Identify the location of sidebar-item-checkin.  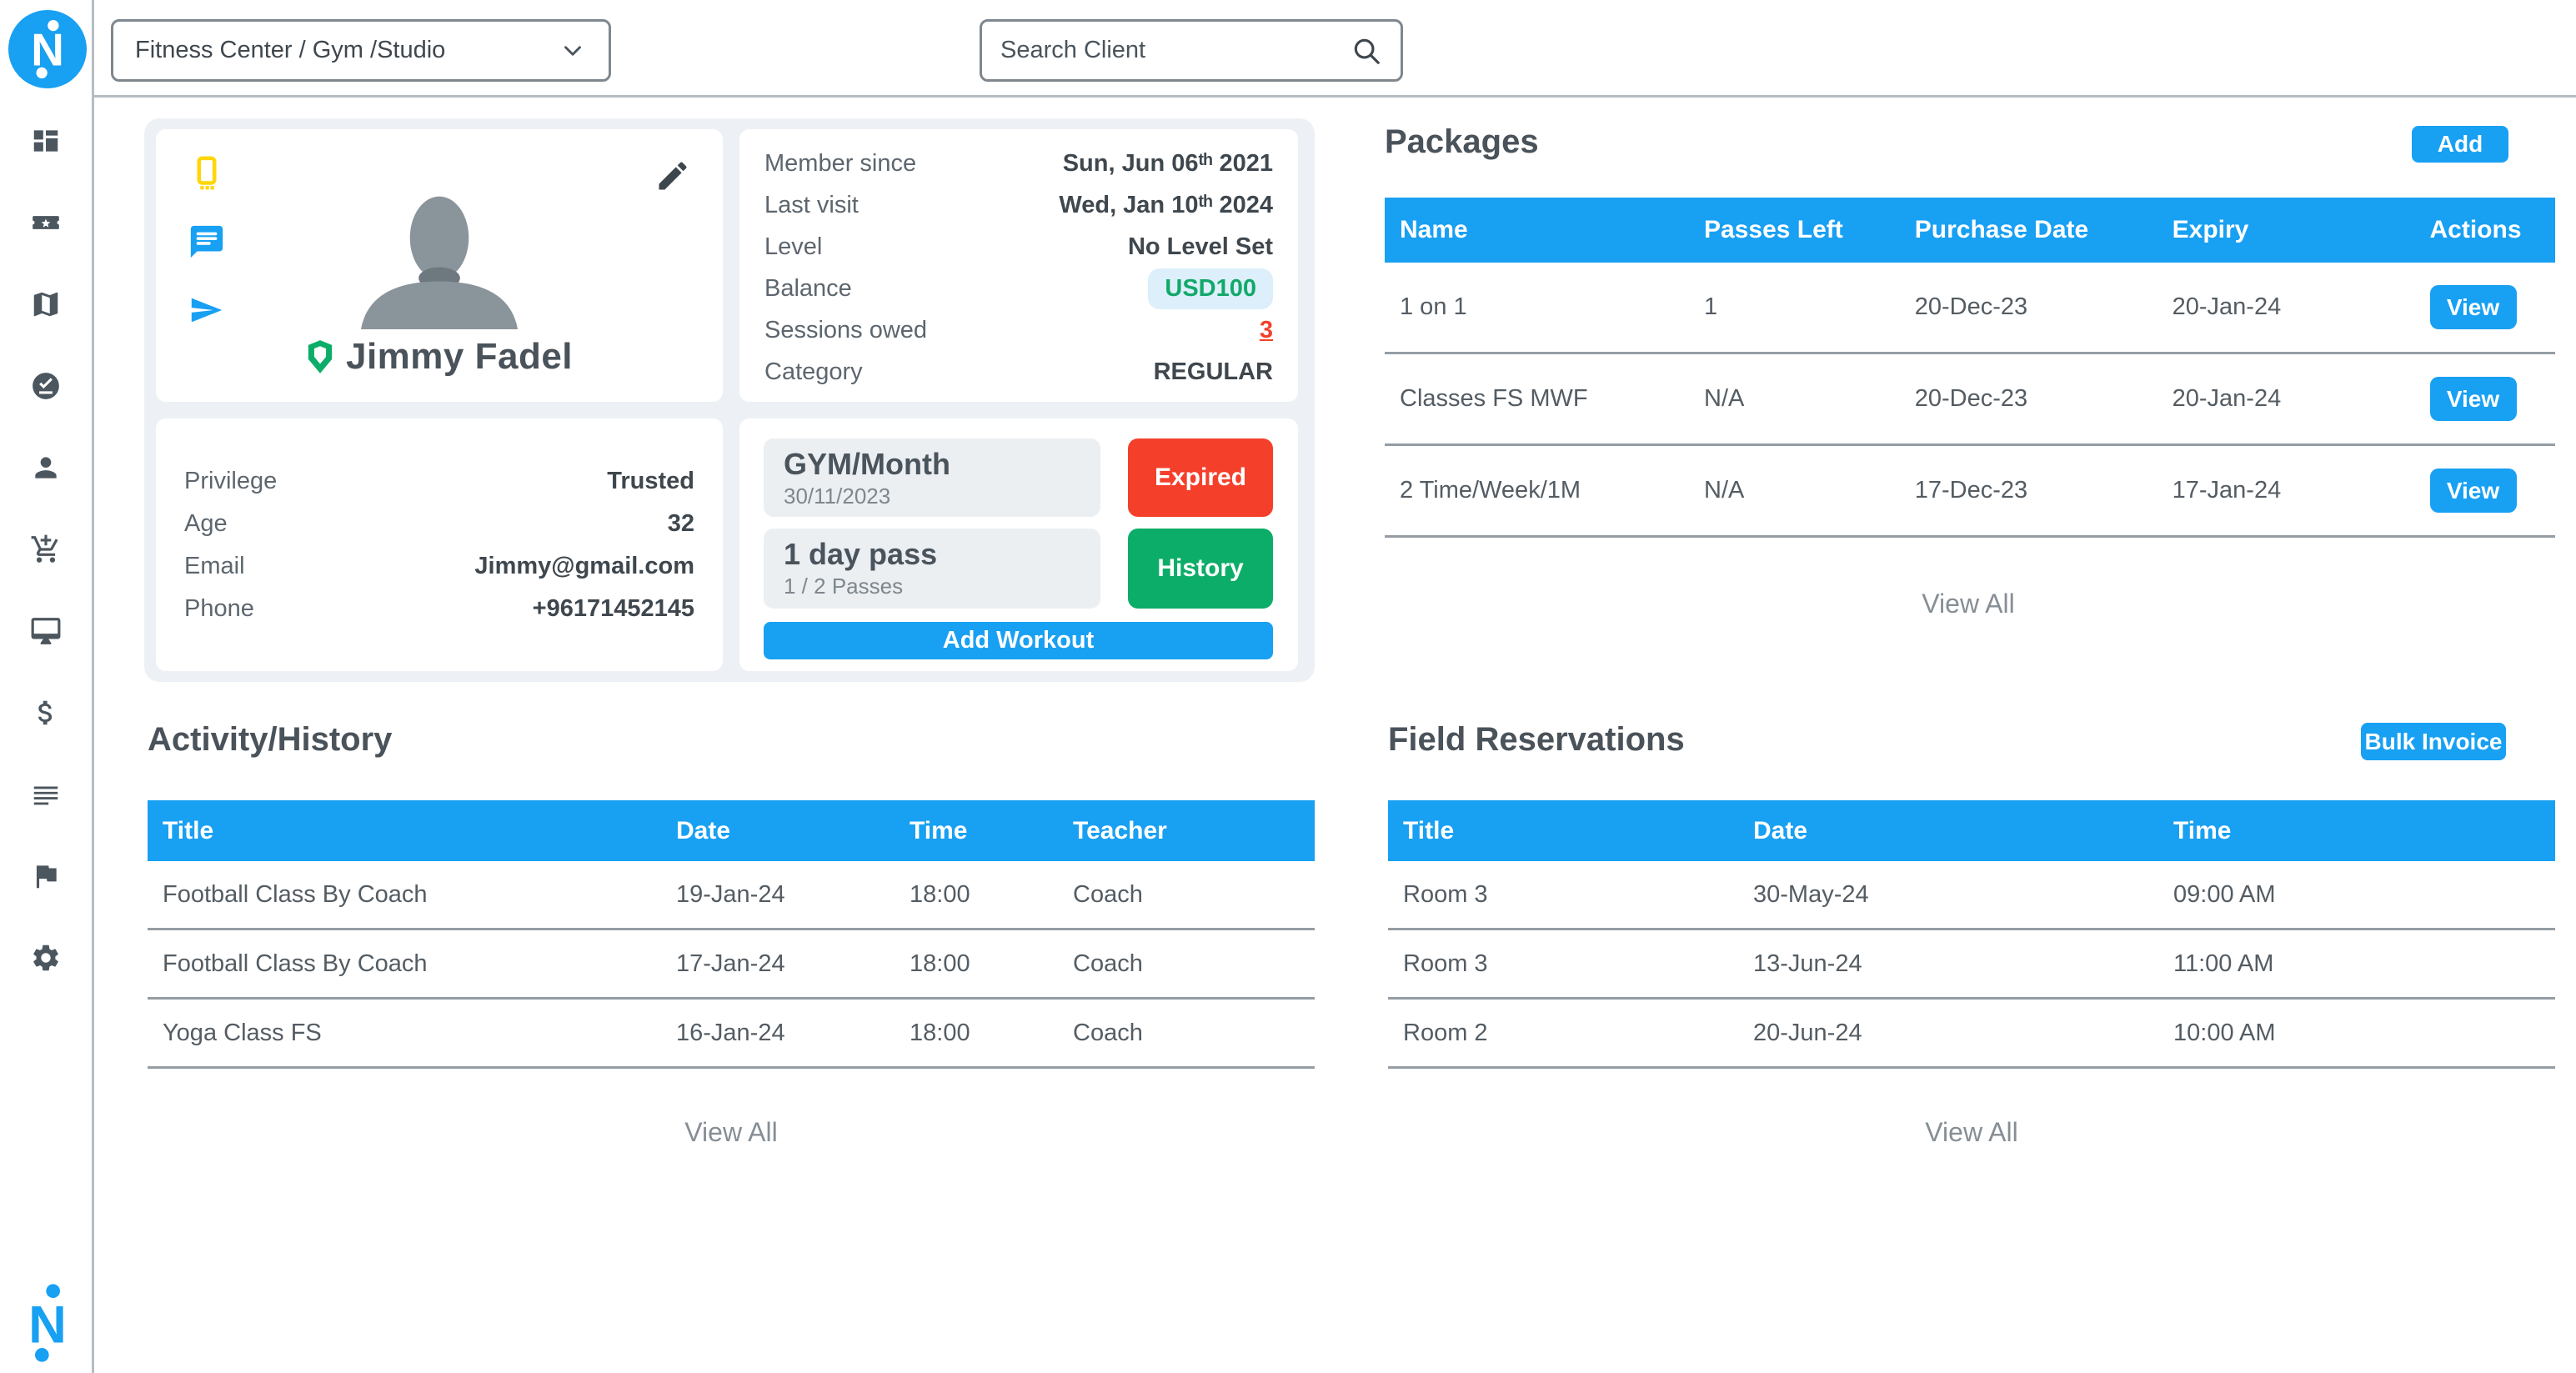
(46, 386).